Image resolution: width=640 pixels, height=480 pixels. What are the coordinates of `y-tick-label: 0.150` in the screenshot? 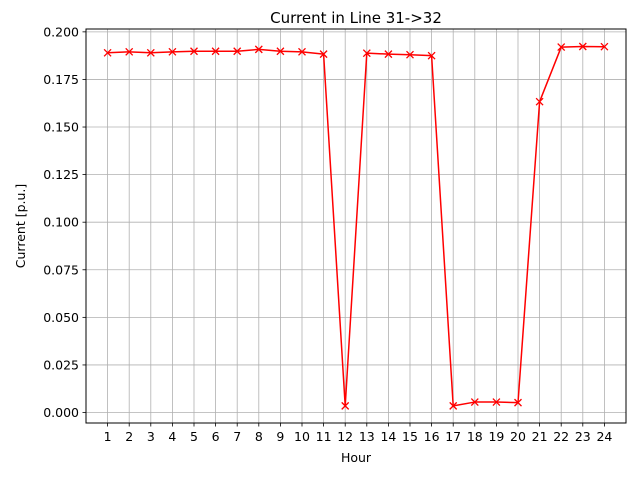 It's located at (61, 127).